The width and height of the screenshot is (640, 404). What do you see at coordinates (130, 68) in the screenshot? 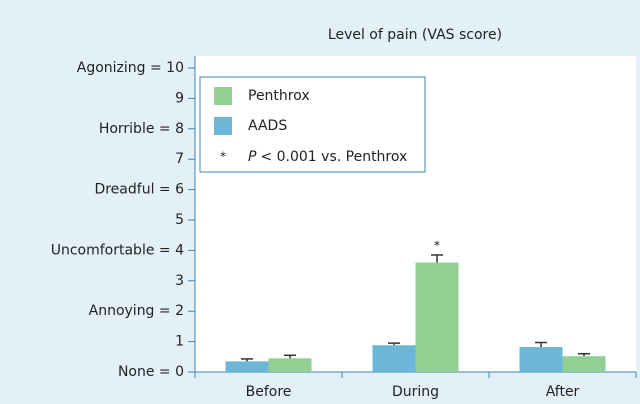
I see `y-tick-label: Agonizing = 10` at bounding box center [130, 68].